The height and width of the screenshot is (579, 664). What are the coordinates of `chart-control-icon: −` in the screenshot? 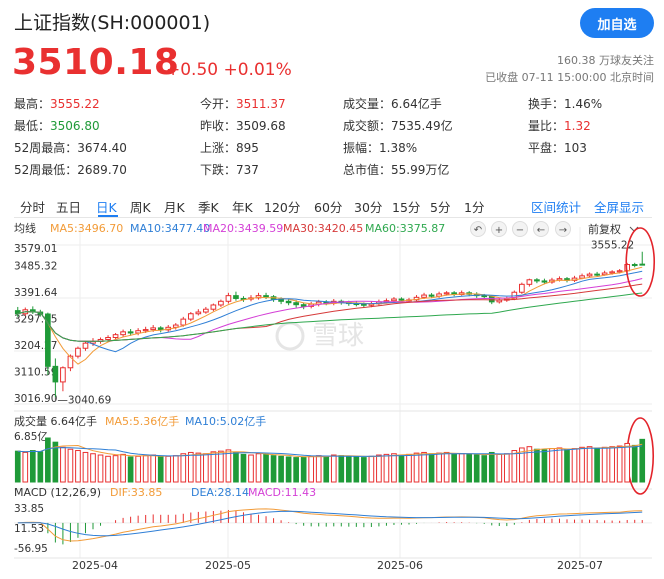 It's located at (520, 230).